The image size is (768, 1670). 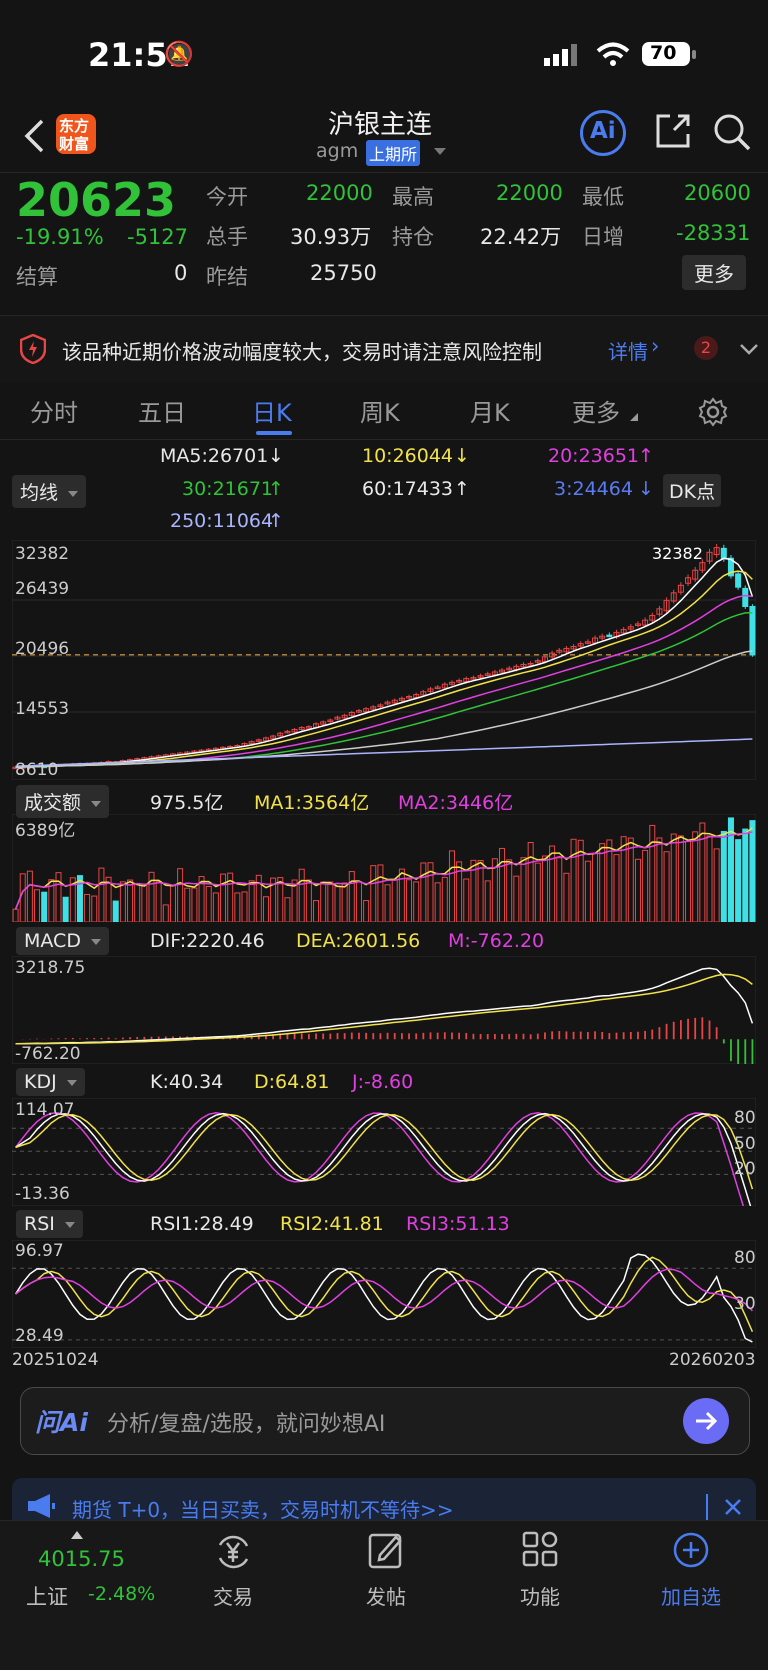 What do you see at coordinates (749, 350) in the screenshot?
I see `chevron-down-icon` at bounding box center [749, 350].